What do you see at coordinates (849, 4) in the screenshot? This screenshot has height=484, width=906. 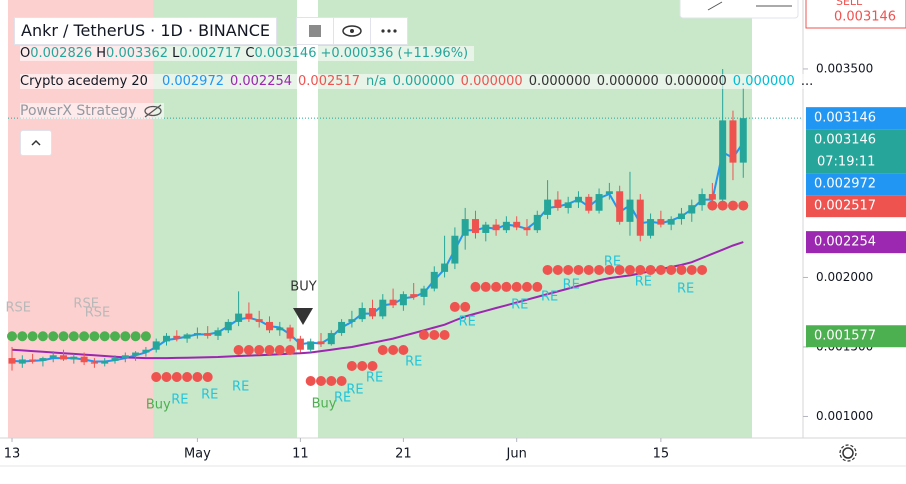 I see `sell-tag: SELL` at bounding box center [849, 4].